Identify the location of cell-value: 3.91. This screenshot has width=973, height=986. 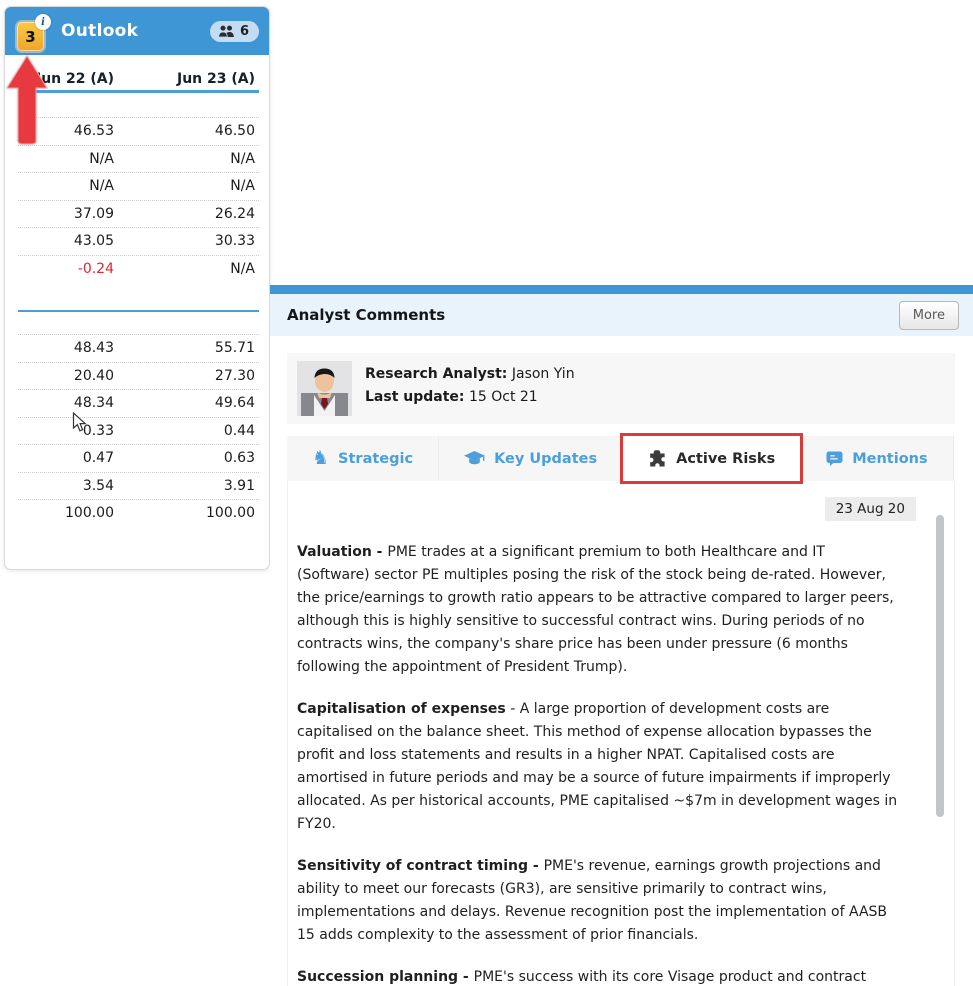
(239, 485).